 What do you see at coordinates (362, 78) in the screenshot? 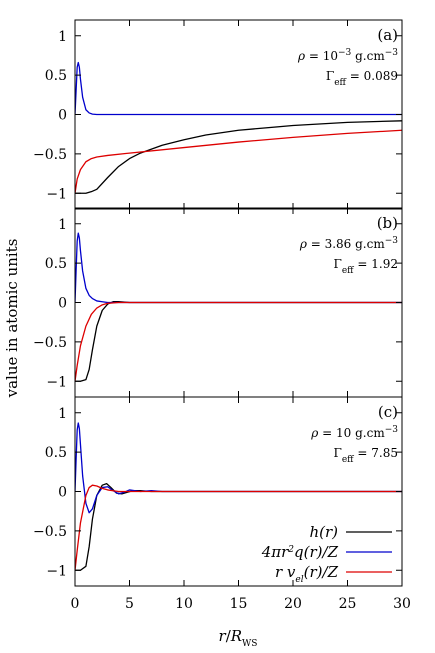
I see `gamma-annotation: Γeff = 0.089` at bounding box center [362, 78].